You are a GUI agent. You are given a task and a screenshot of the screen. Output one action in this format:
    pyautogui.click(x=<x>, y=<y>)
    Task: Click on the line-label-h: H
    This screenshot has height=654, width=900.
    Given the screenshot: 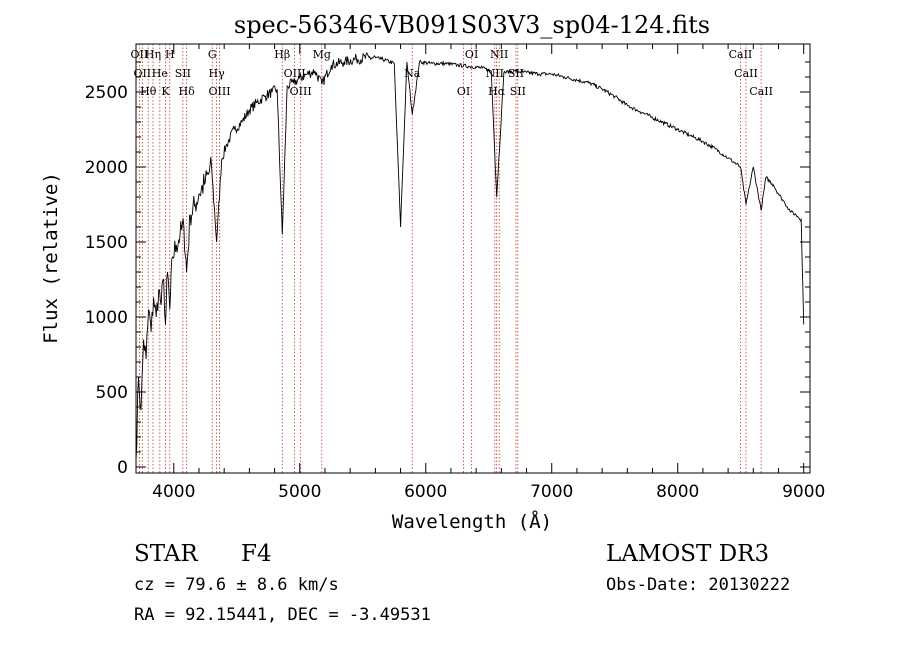 What is the action you would take?
    pyautogui.click(x=170, y=54)
    